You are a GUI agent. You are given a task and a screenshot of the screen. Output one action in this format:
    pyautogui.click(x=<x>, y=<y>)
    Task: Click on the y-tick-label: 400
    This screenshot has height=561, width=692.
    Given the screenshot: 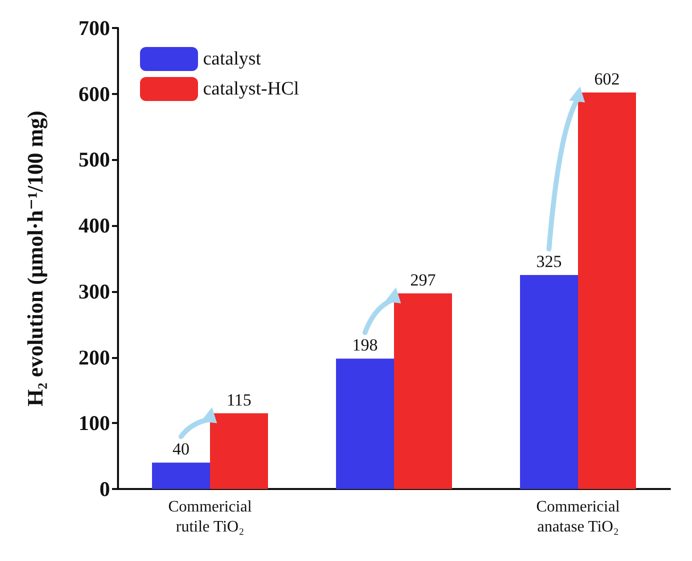 What is the action you would take?
    pyautogui.click(x=94, y=226)
    